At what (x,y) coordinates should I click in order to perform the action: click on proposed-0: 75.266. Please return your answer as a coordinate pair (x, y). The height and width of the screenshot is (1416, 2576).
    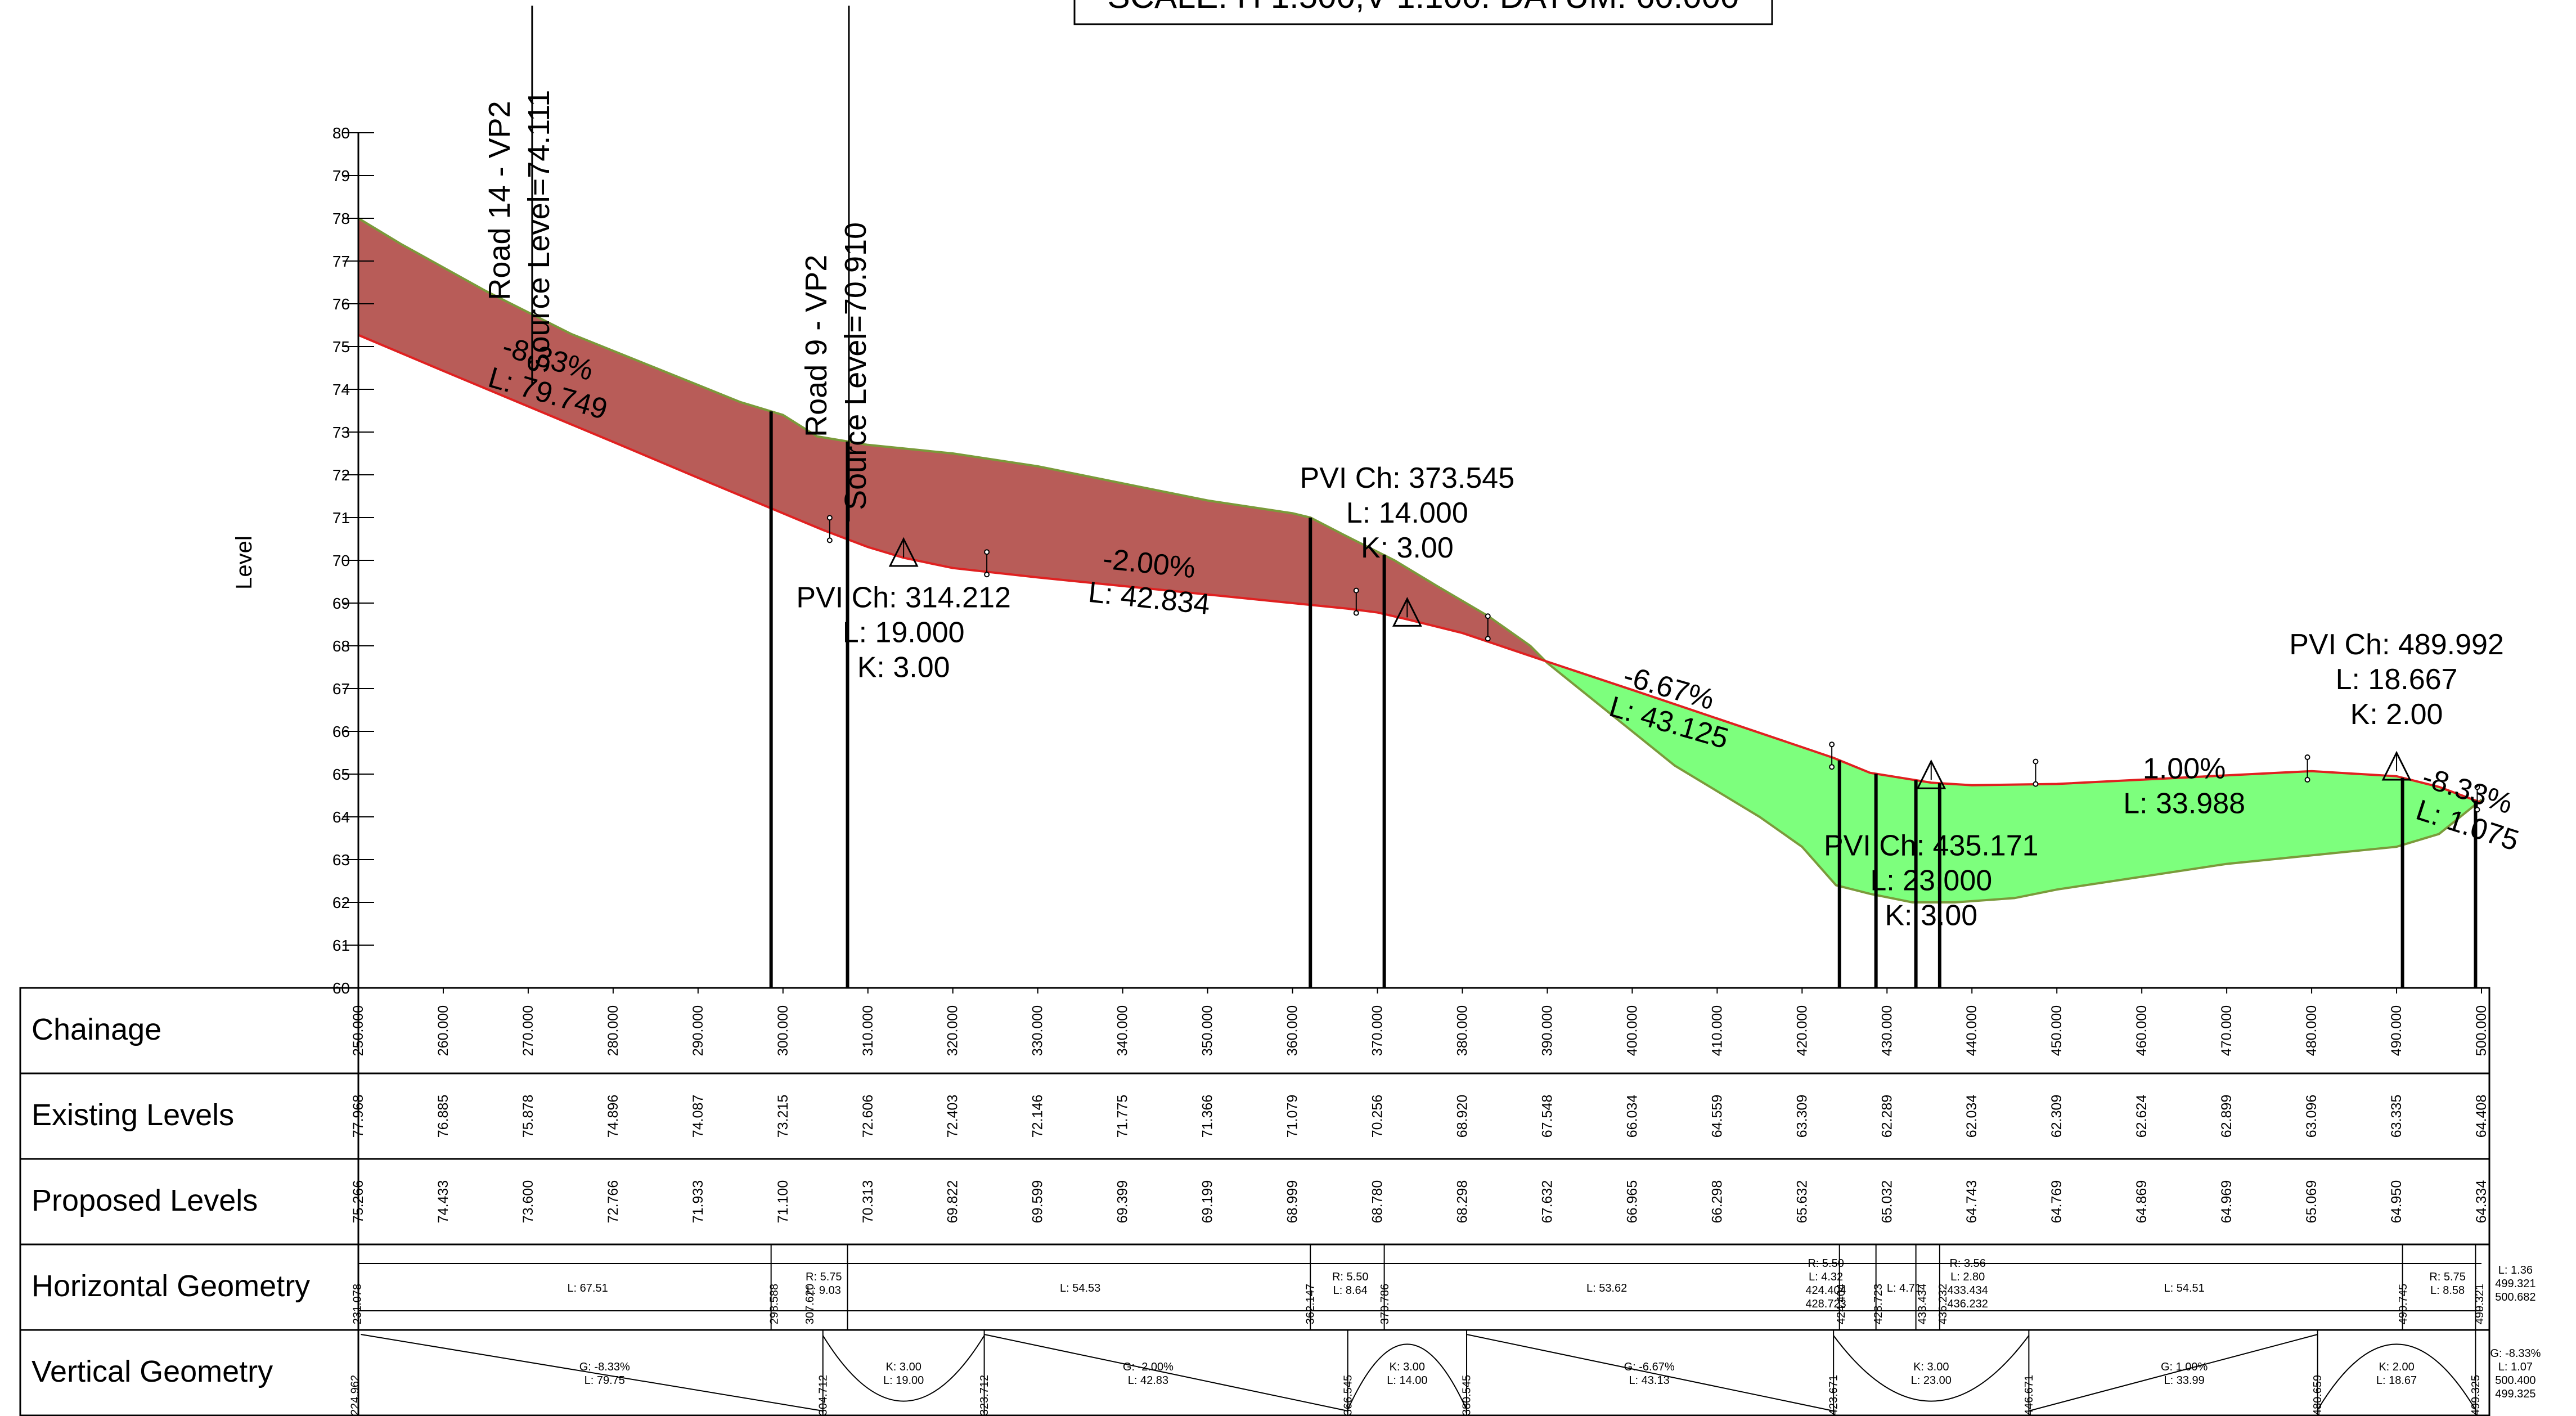
    Looking at the image, I should click on (358, 1202).